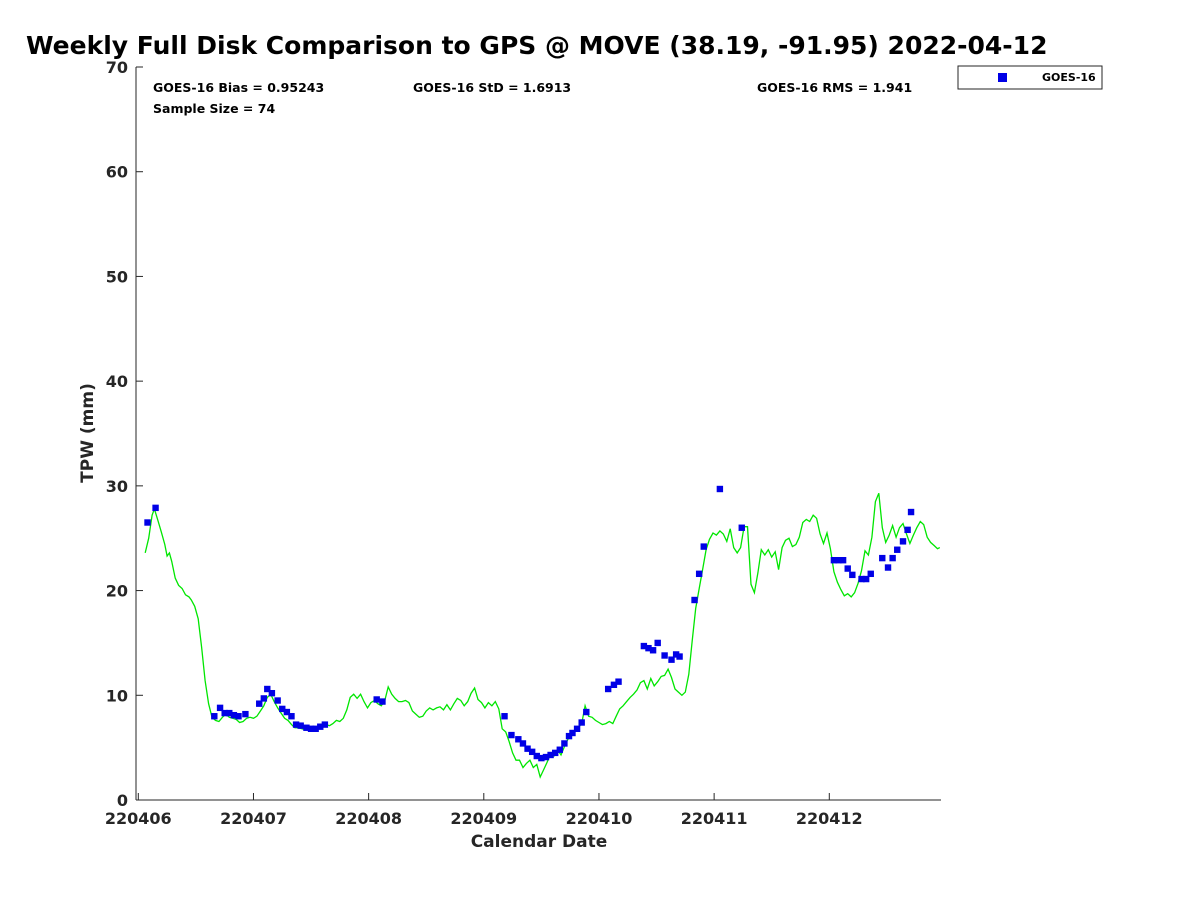 The height and width of the screenshot is (900, 1200). Describe the element at coordinates (253, 818) in the screenshot. I see `x-tick-label: 220407` at that location.